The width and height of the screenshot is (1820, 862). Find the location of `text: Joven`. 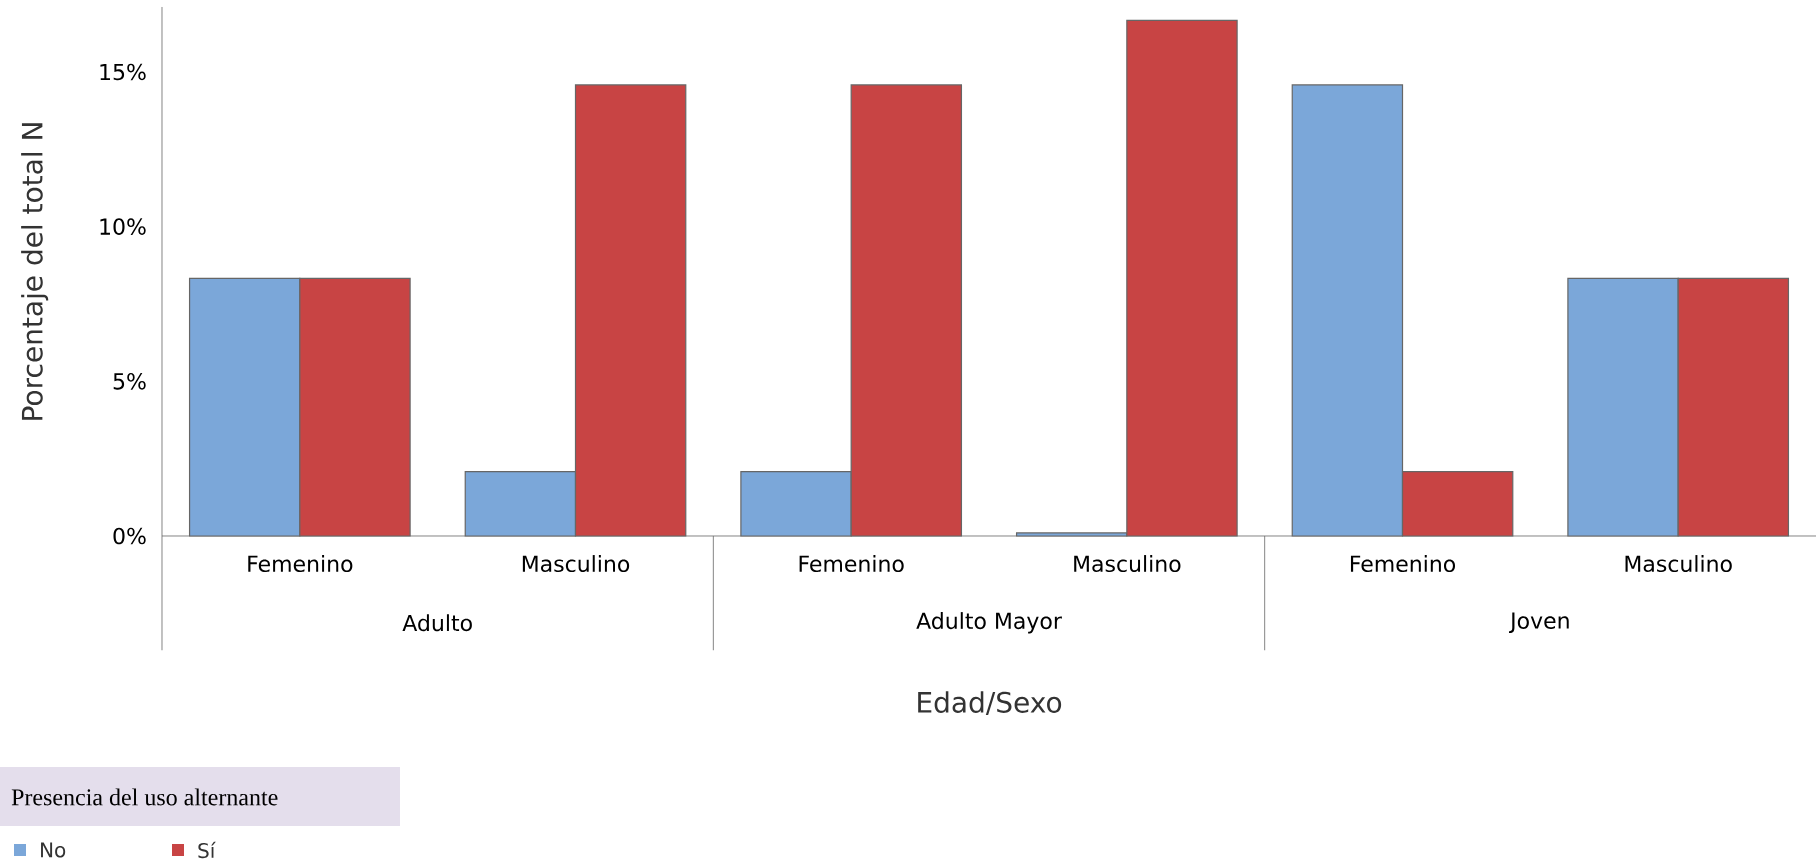

text: Joven is located at coordinates (1538, 622).